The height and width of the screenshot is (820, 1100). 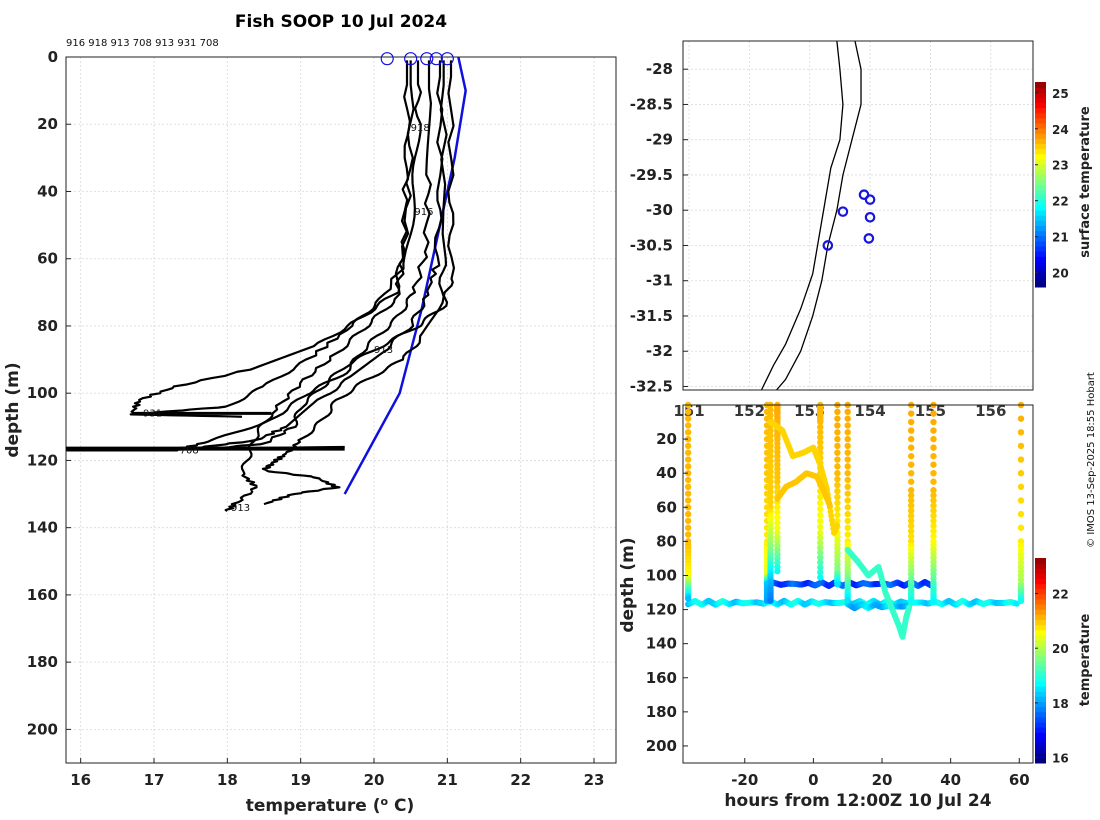 I want to click on coastline, so click(x=802, y=215).